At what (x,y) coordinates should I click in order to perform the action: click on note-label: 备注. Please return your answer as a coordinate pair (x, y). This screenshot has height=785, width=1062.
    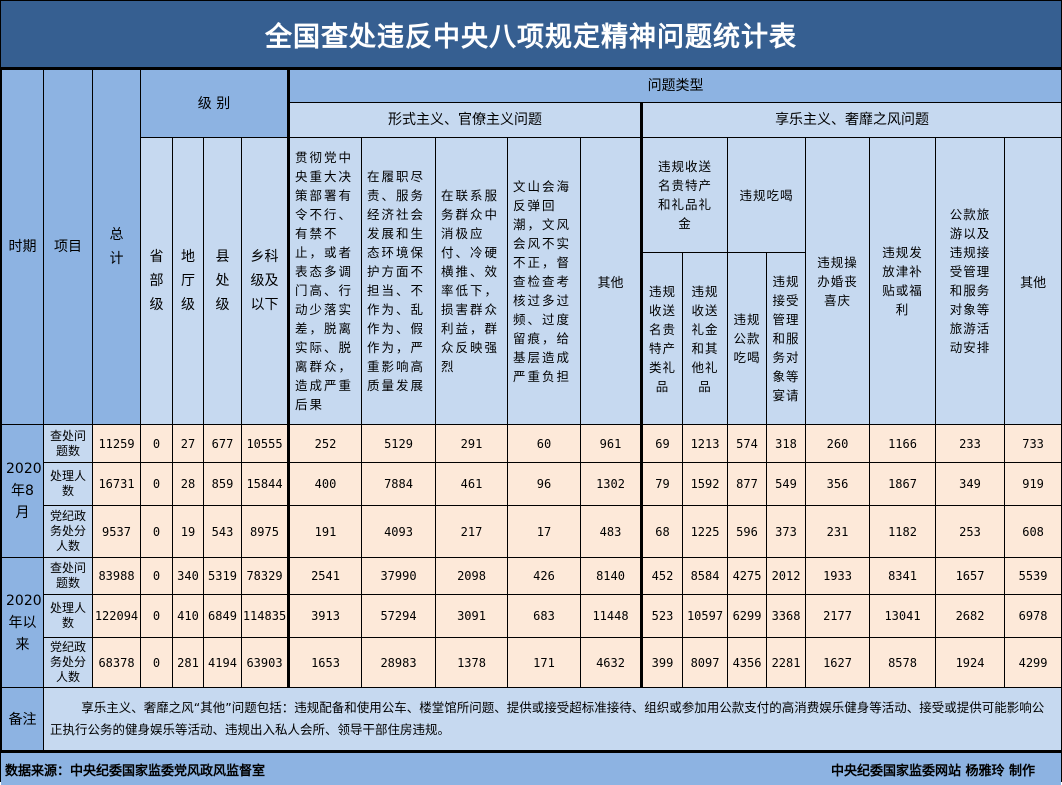
    Looking at the image, I should click on (22, 719).